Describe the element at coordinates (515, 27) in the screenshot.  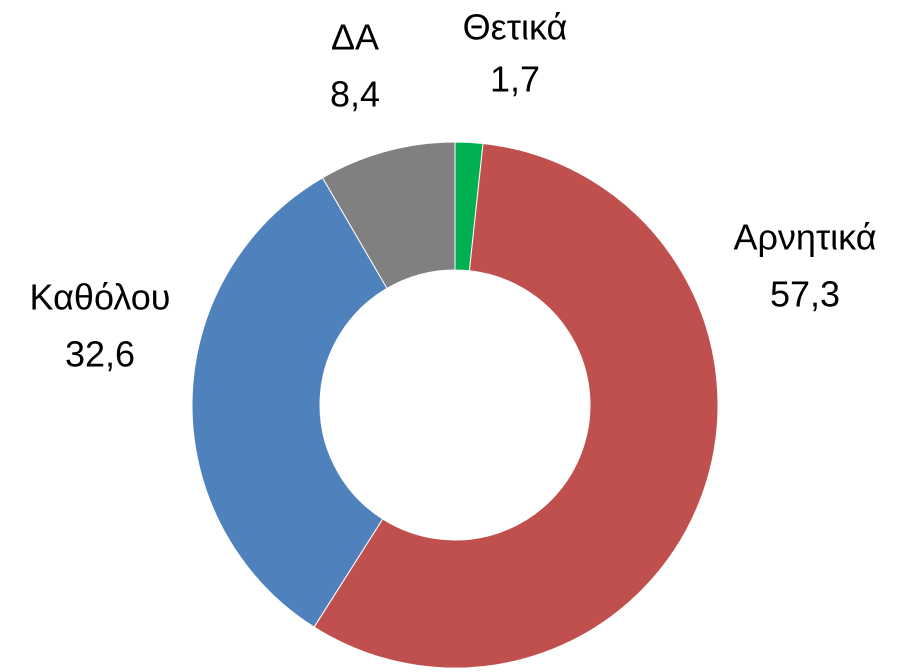
I see `slice-label: Θετικά` at that location.